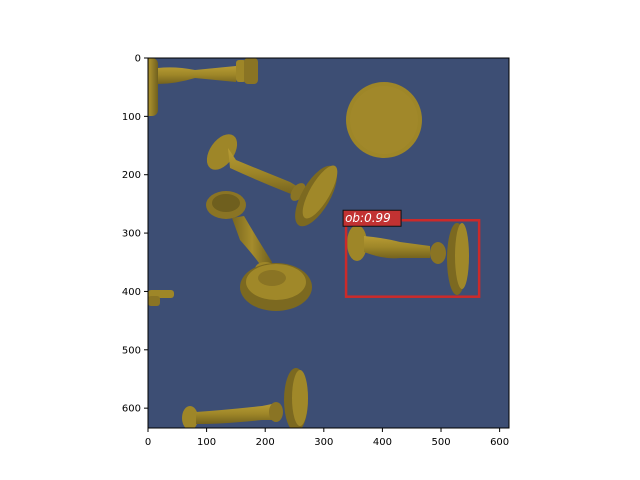  I want to click on y-tick-label: 400, so click(131, 292).